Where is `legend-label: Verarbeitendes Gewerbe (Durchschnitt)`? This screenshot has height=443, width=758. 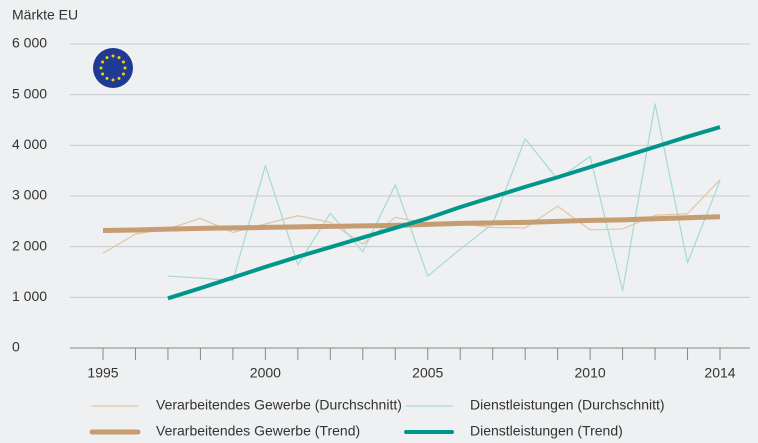
legend-label: Verarbeitendes Gewerbe (Durchschnitt) is located at coordinates (279, 405).